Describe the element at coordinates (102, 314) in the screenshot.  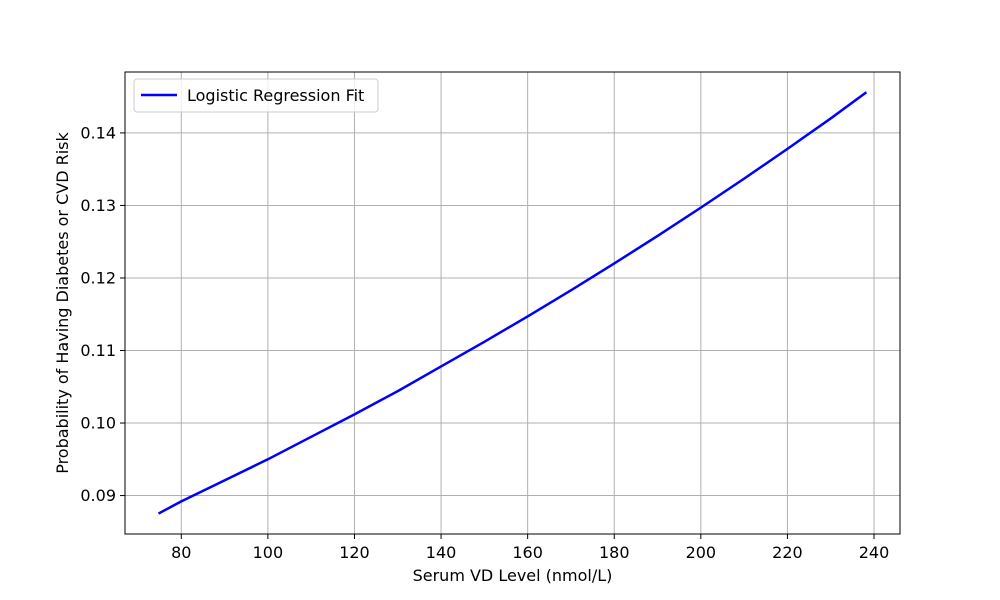
I see `y-axis-ticks: 0.09 0.10 0.11 0.12 0.13 0.14` at that location.